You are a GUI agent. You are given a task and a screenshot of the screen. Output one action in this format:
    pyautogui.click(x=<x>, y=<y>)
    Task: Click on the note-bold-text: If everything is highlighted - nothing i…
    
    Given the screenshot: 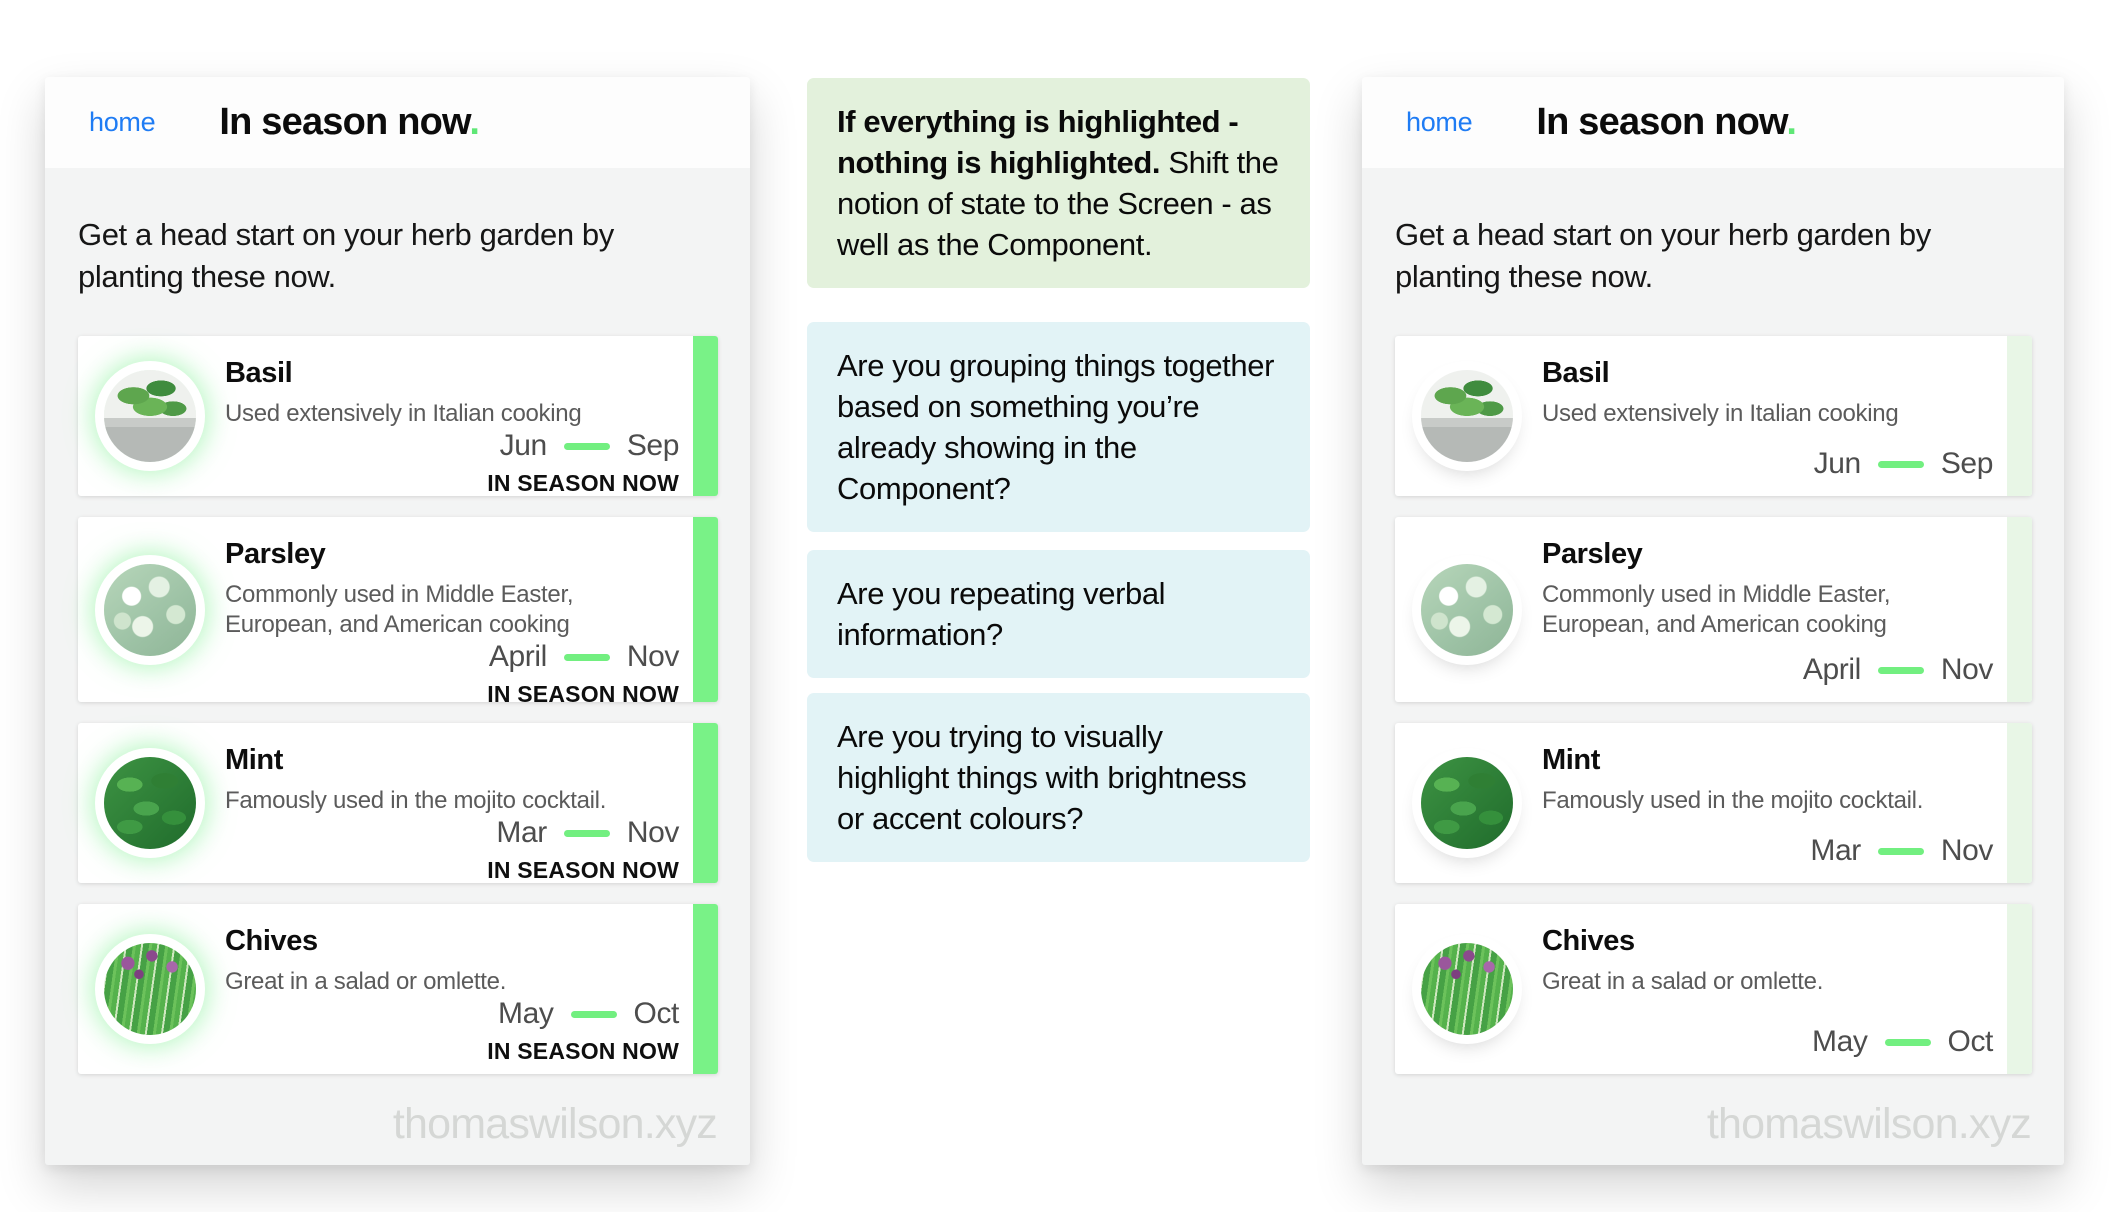 What is the action you would take?
    pyautogui.click(x=1038, y=142)
    